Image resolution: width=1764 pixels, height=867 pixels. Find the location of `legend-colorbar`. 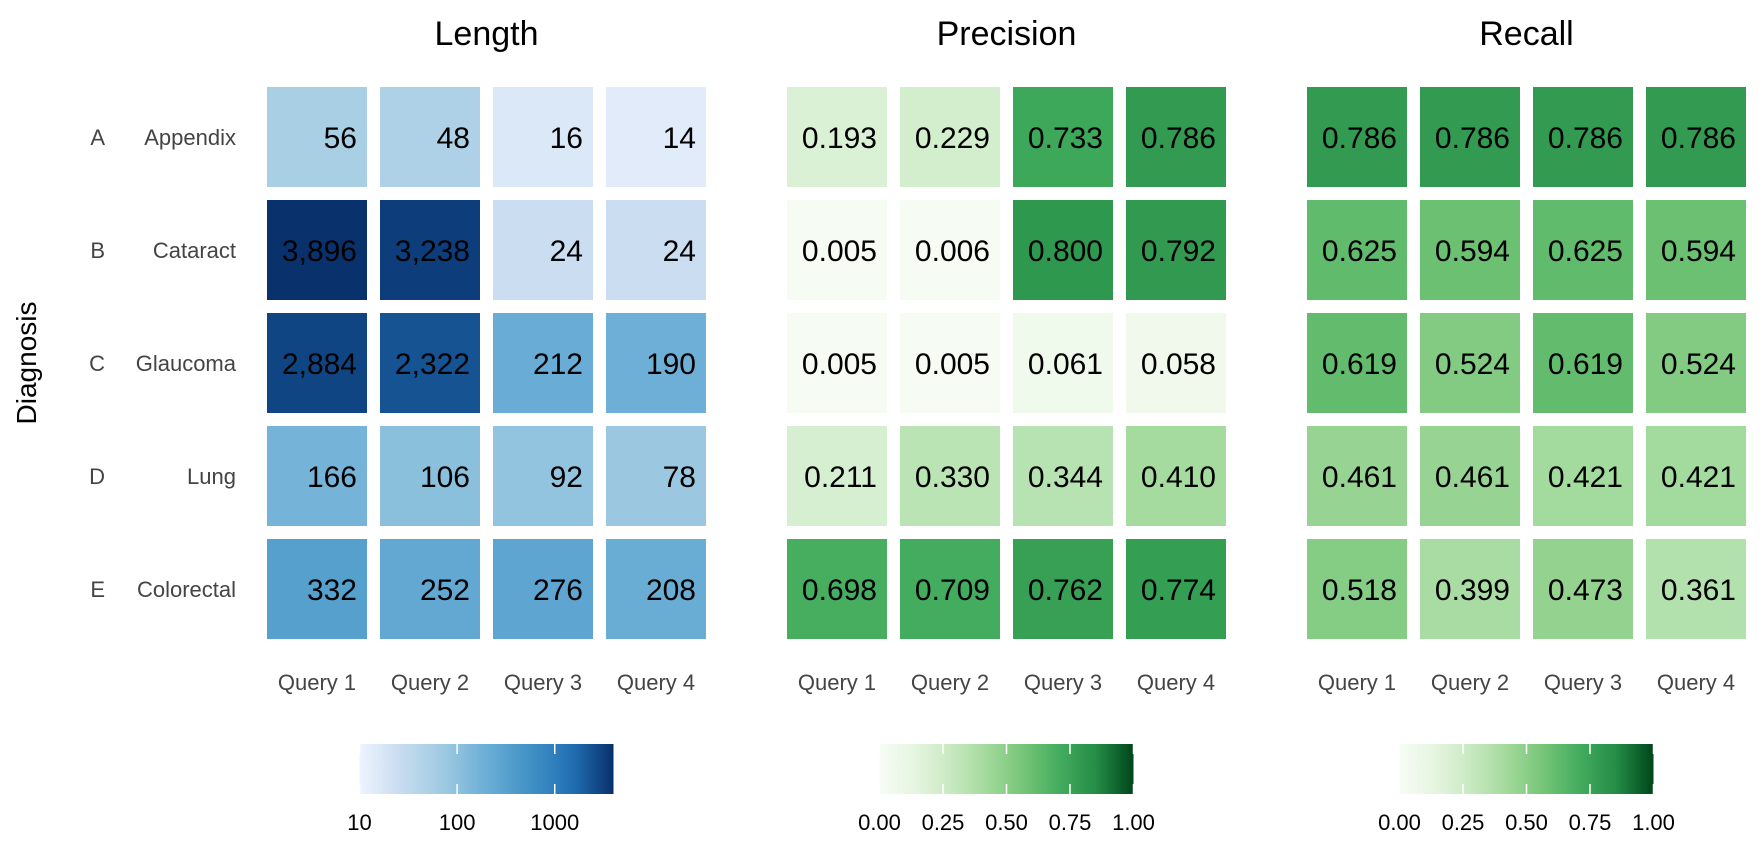

legend-colorbar is located at coordinates (486, 769).